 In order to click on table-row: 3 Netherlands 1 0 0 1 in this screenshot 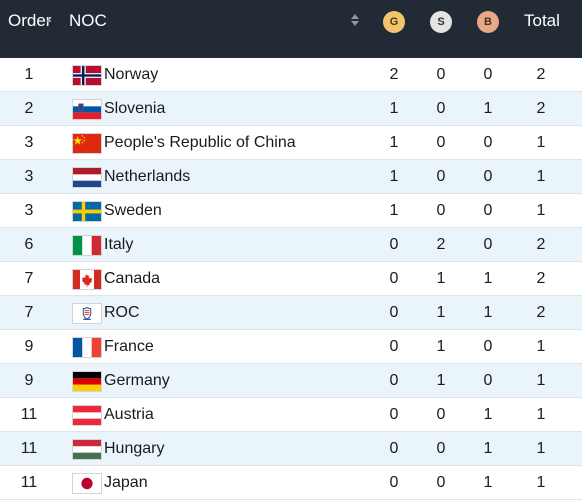, I will do `click(291, 177)`.